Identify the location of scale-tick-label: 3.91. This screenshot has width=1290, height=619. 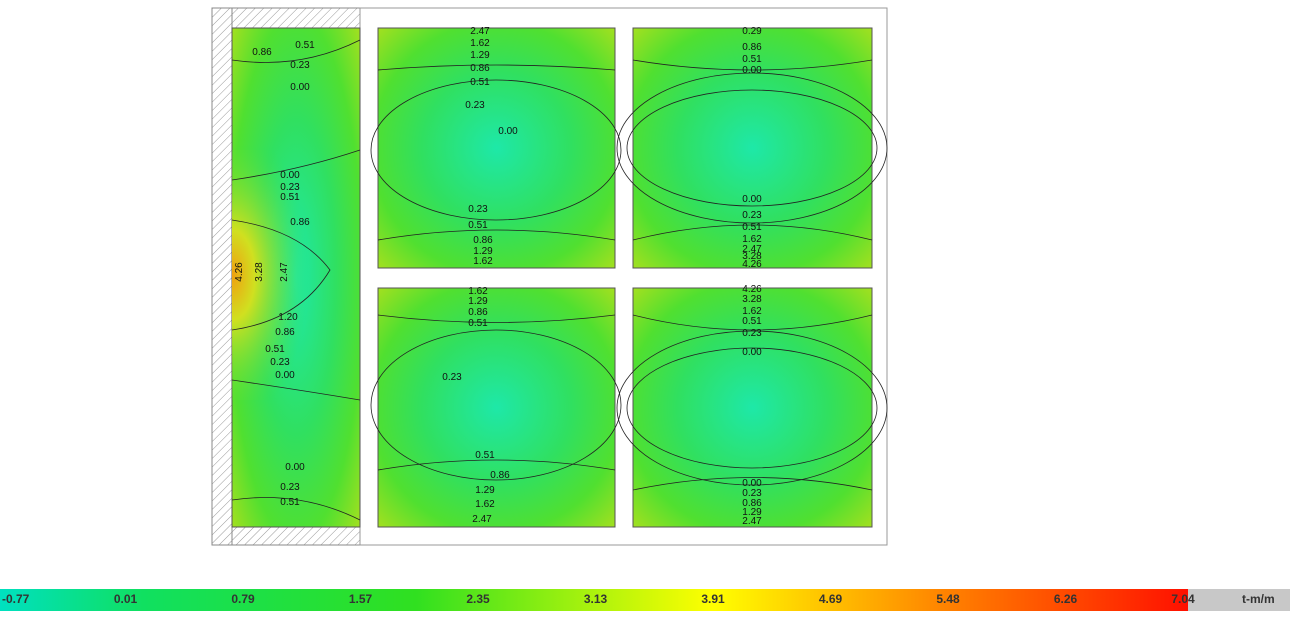
(713, 599).